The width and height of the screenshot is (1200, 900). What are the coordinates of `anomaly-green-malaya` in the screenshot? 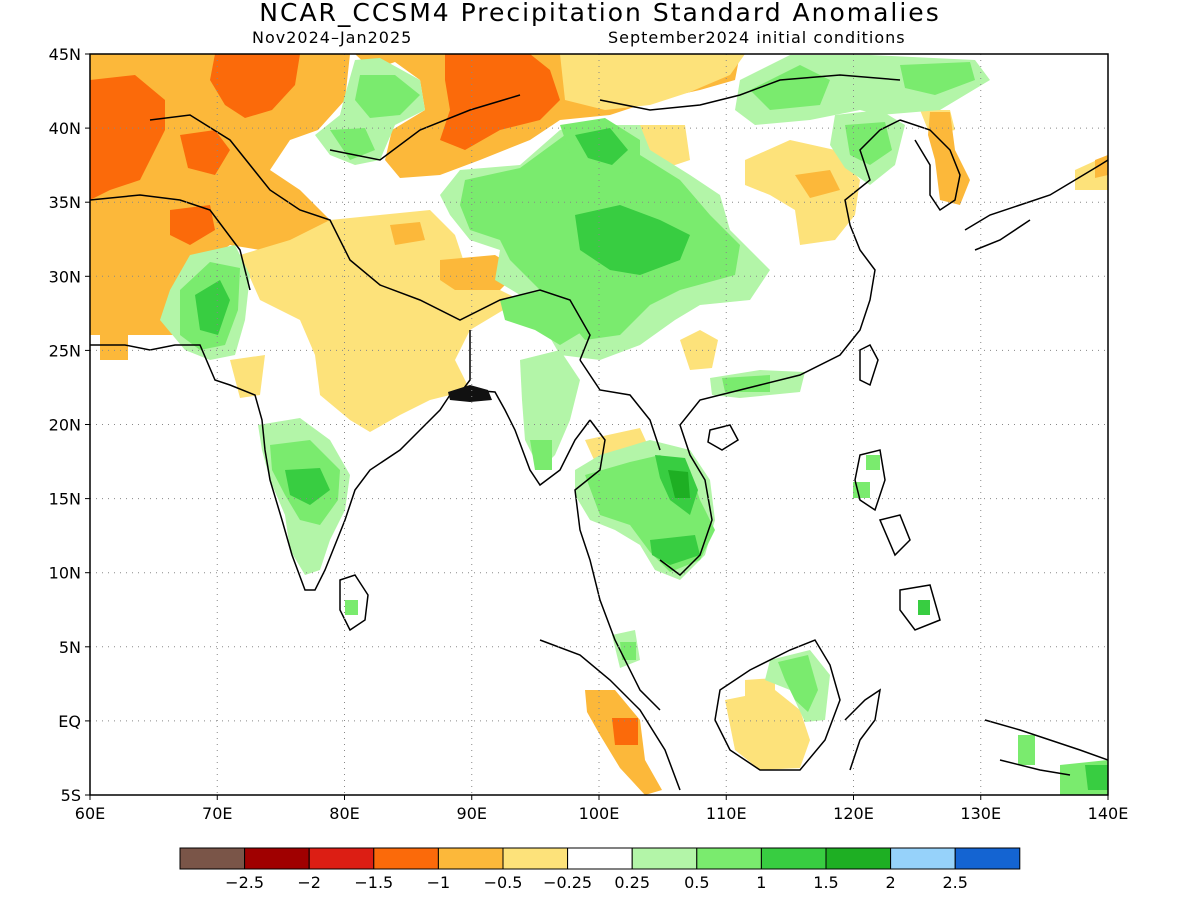 It's located at (628, 651).